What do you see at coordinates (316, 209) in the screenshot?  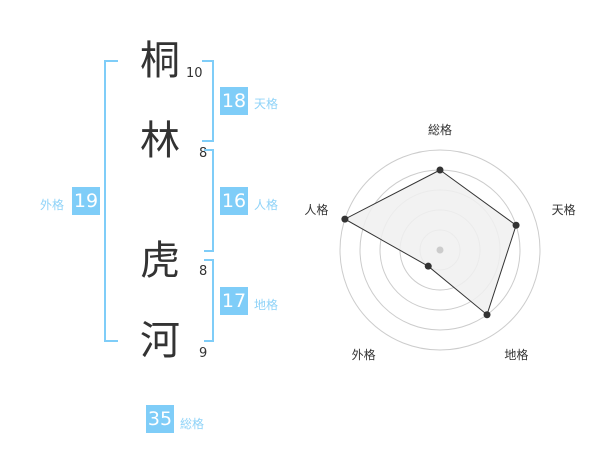 I see `radar-axis-label: 人格` at bounding box center [316, 209].